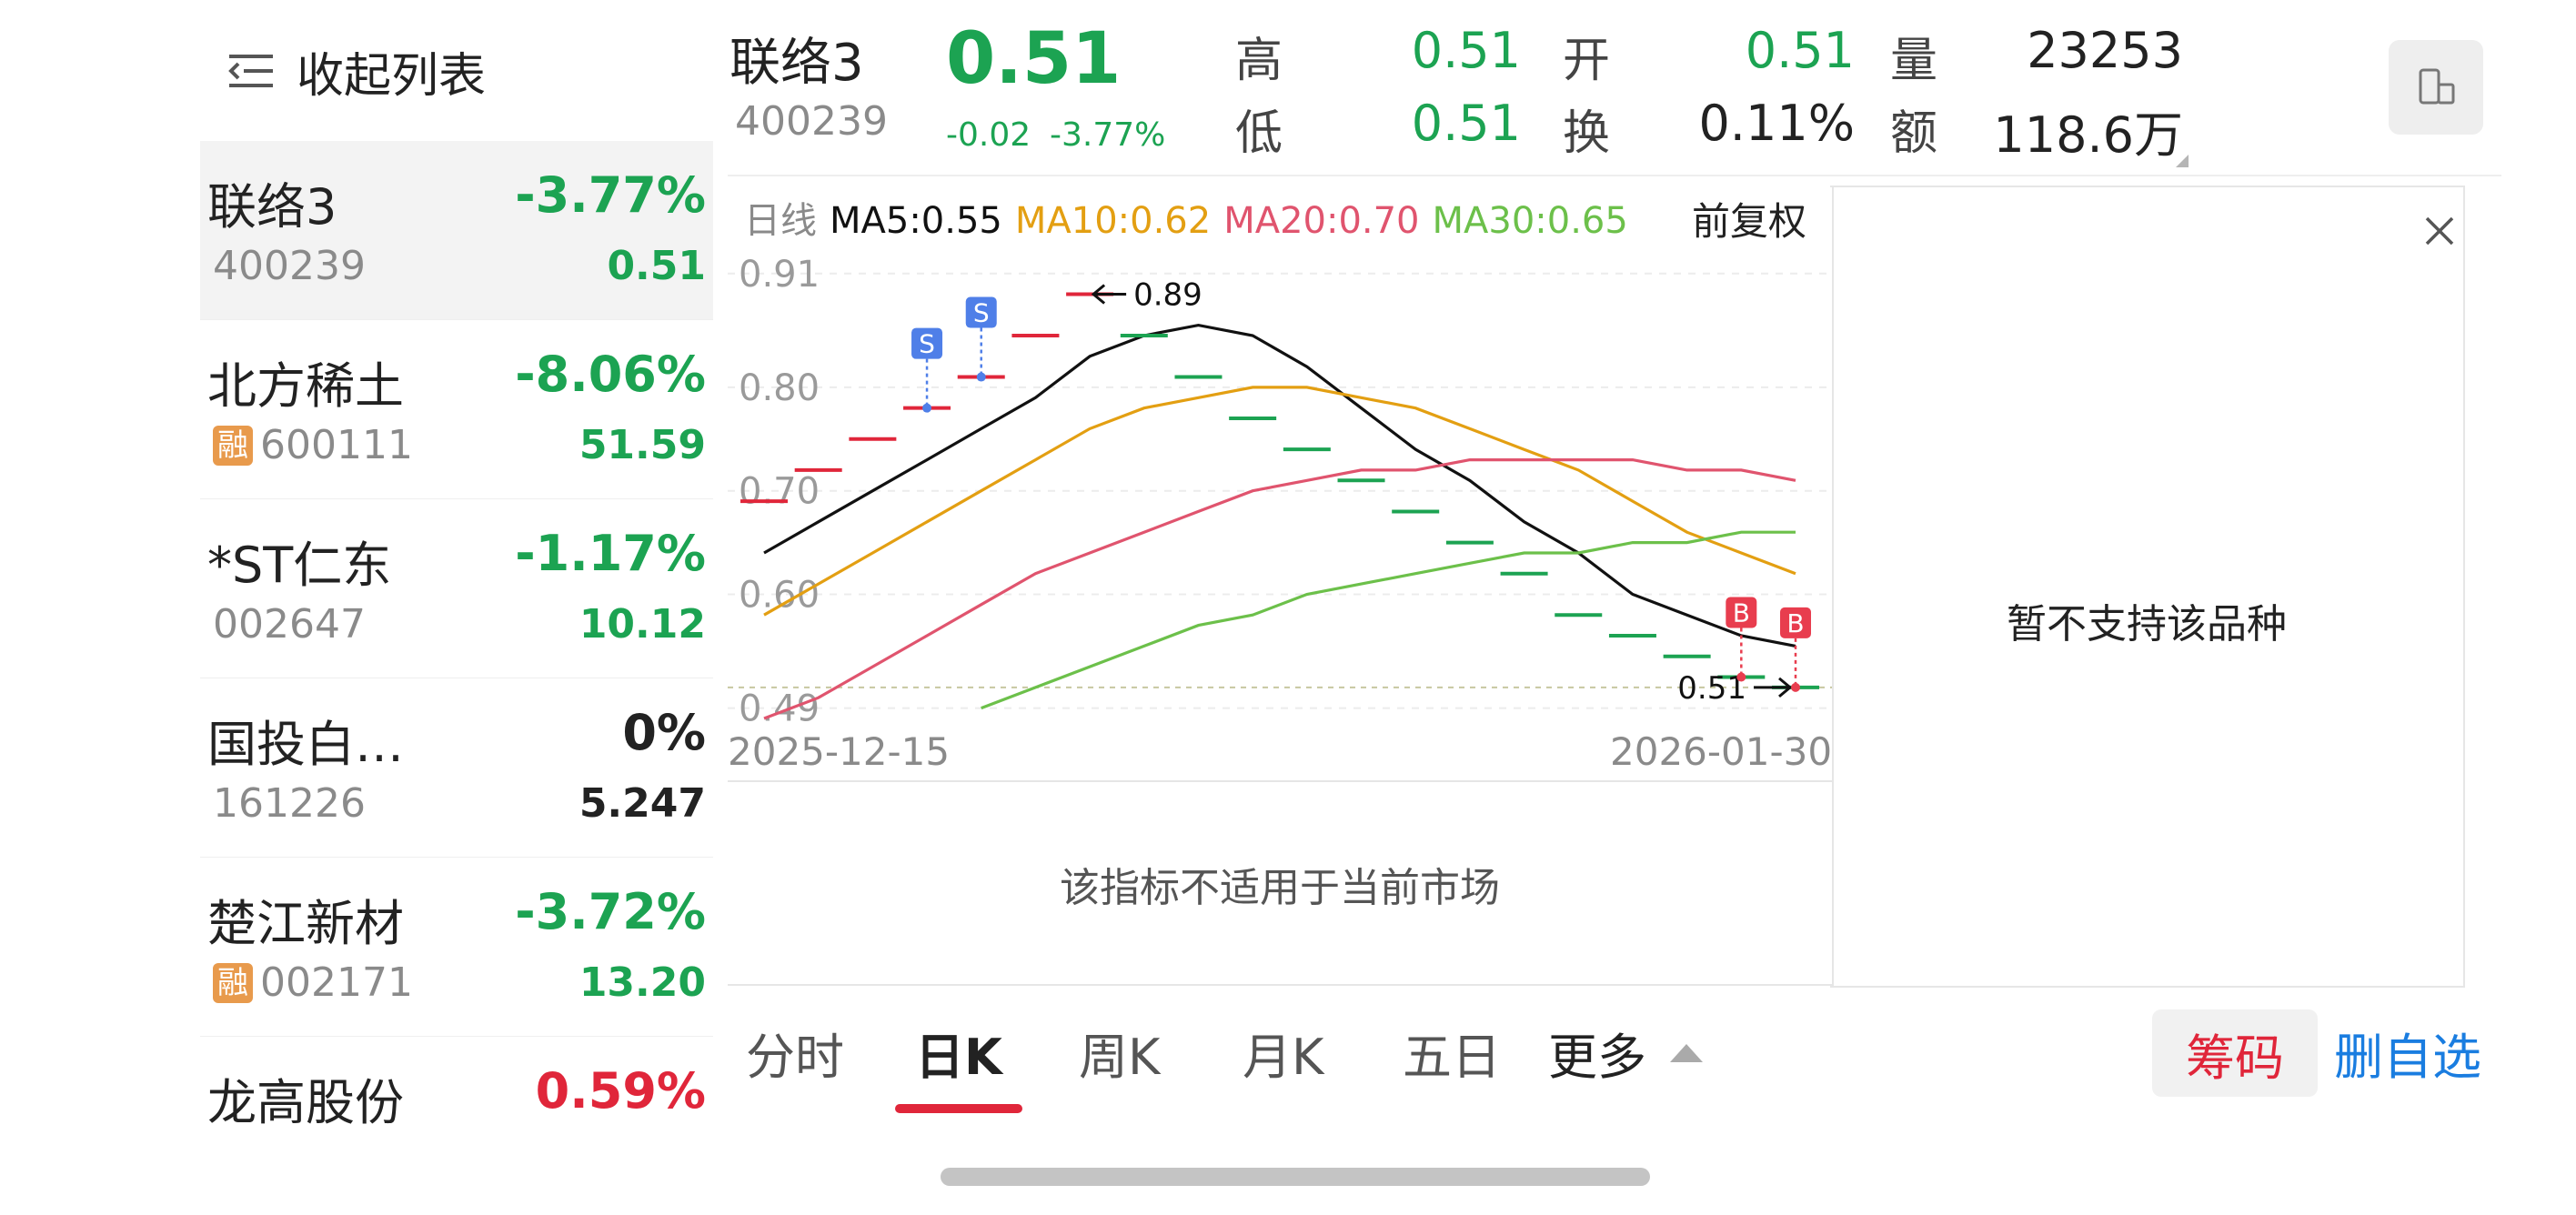  What do you see at coordinates (456, 230) in the screenshot?
I see `watchlist-item: 联络3 -3.77% 400239 0.51` at bounding box center [456, 230].